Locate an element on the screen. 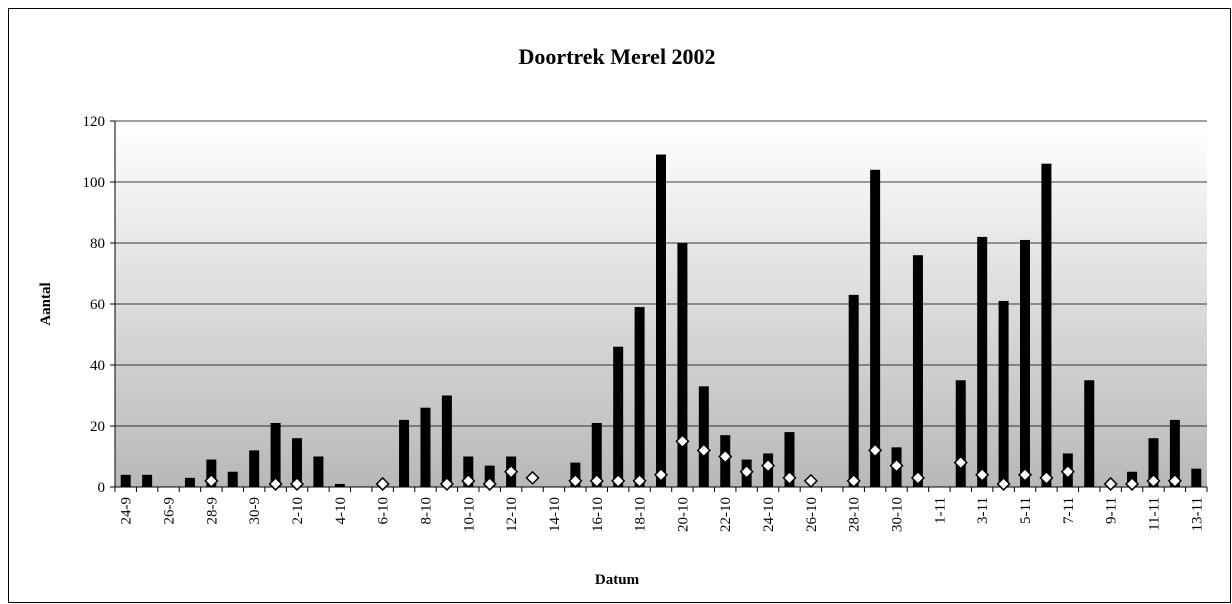 The width and height of the screenshot is (1232, 604). x-tick-label: 28-9 is located at coordinates (212, 511).